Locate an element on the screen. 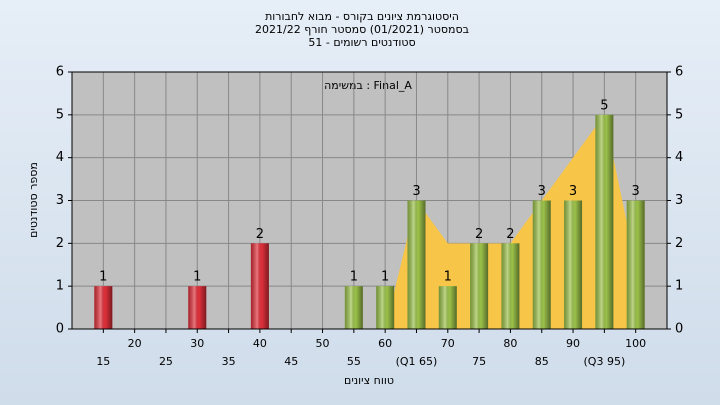 The width and height of the screenshot is (720, 405). y-tick-label: 6 is located at coordinates (60, 72).